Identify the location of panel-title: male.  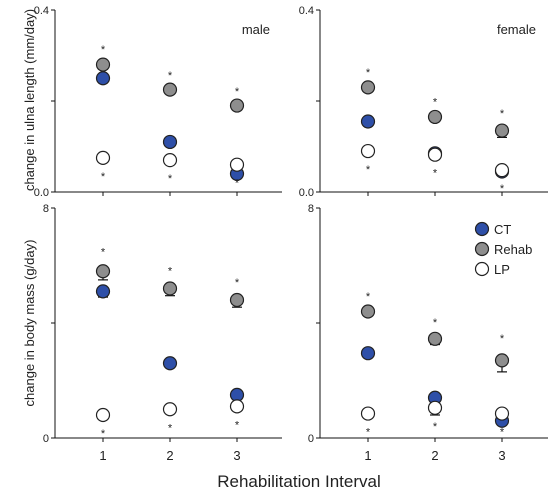
(256, 29).